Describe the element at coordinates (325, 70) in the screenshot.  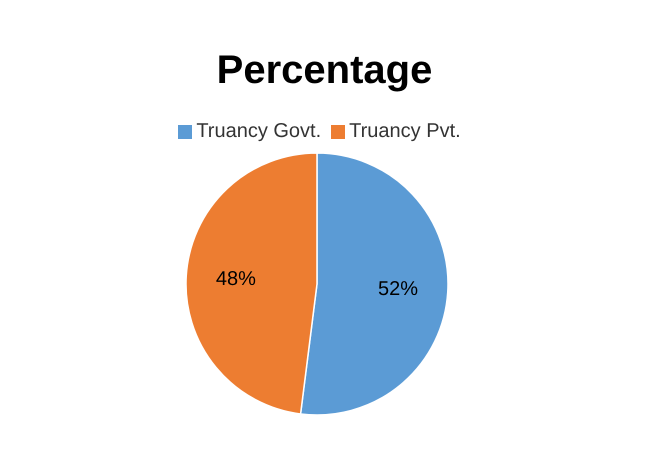
I see `chart-title: Percentage` at that location.